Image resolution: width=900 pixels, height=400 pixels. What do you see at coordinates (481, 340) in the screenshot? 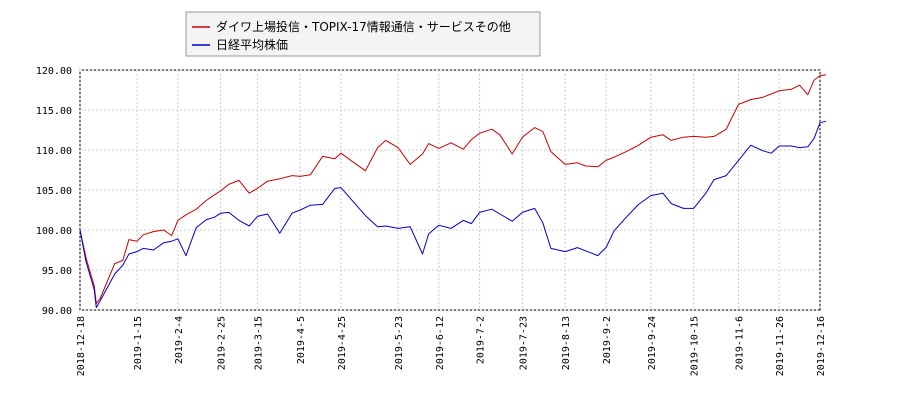
I see `x-tick-label: 2019-7-2` at bounding box center [481, 340].